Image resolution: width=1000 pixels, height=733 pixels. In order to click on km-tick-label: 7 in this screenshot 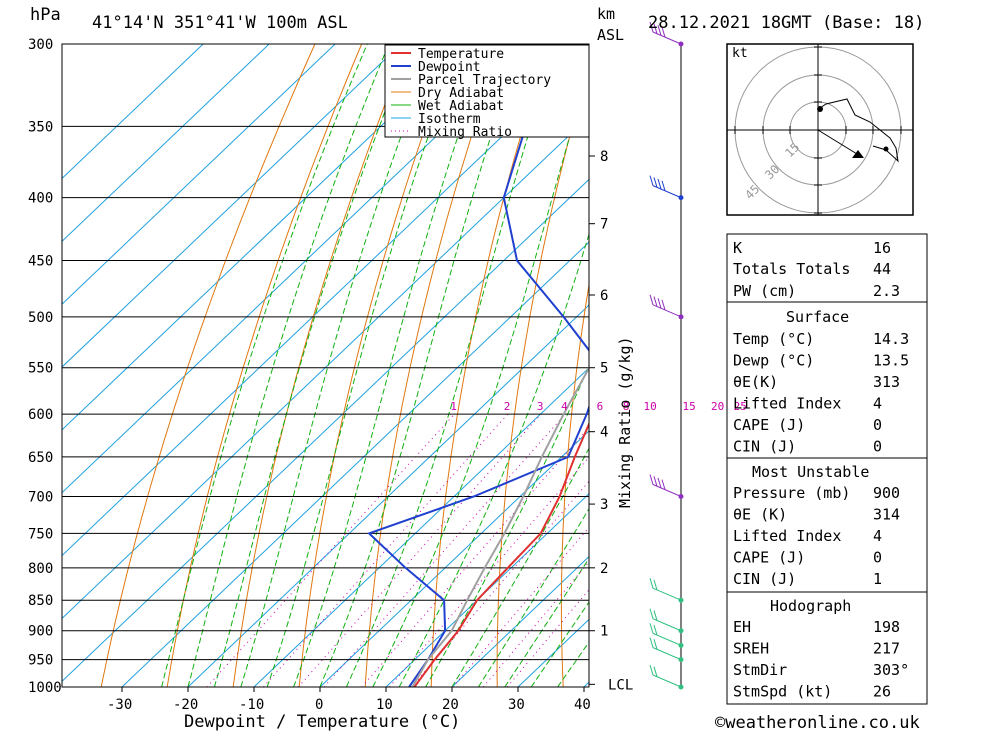, I will do `click(604, 225)`.